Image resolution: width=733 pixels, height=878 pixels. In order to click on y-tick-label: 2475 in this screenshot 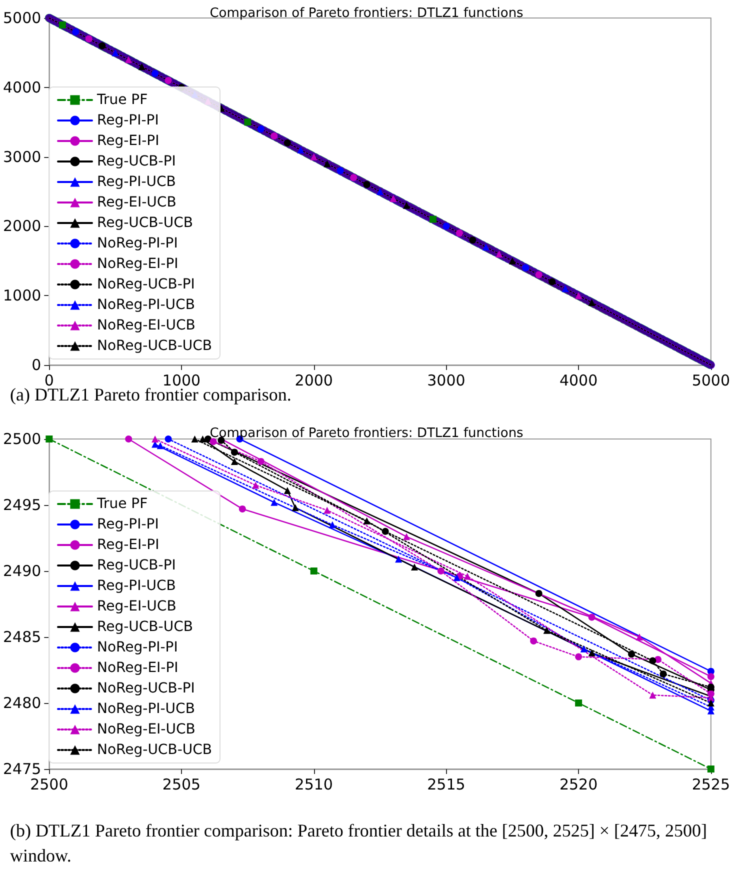, I will do `click(22, 769)`.